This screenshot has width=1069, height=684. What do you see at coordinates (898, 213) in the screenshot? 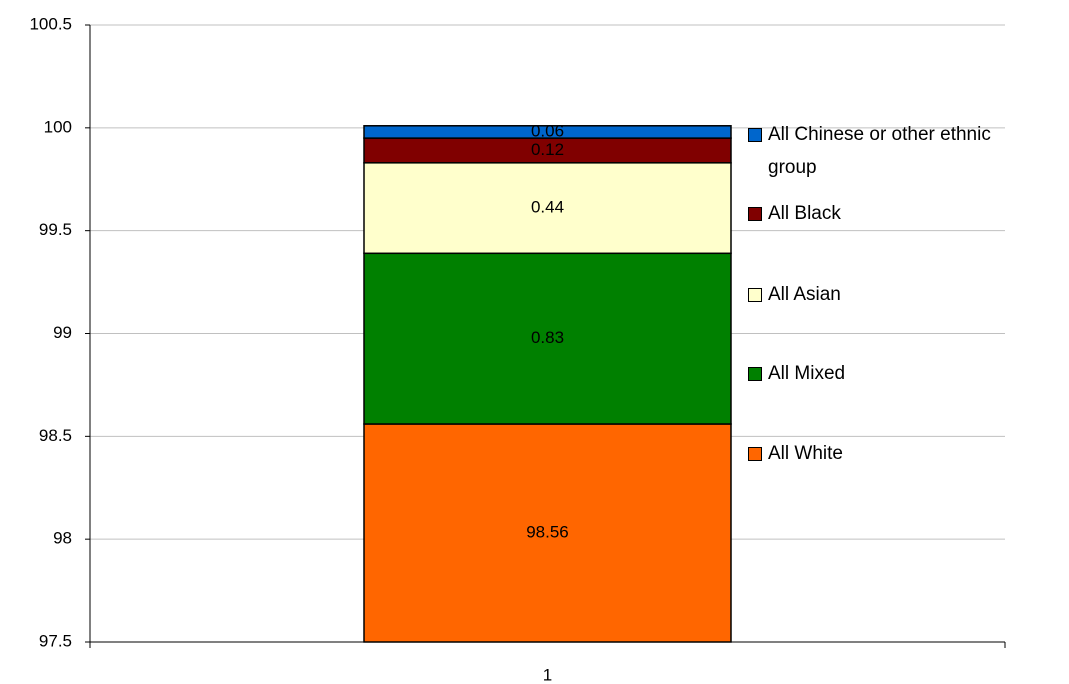
I see `legend-item: All Black` at bounding box center [898, 213].